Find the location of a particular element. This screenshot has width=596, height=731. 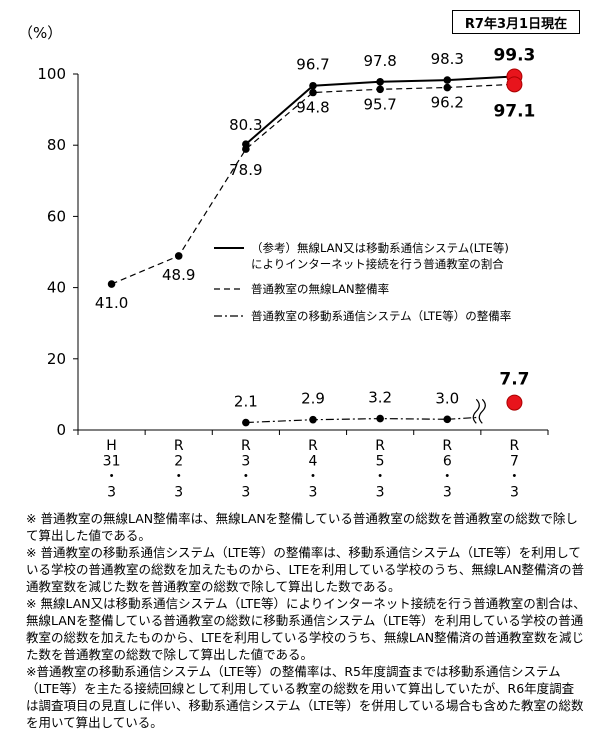

legend-label: 普通教室の無線LAN整備率 is located at coordinates (320, 289).